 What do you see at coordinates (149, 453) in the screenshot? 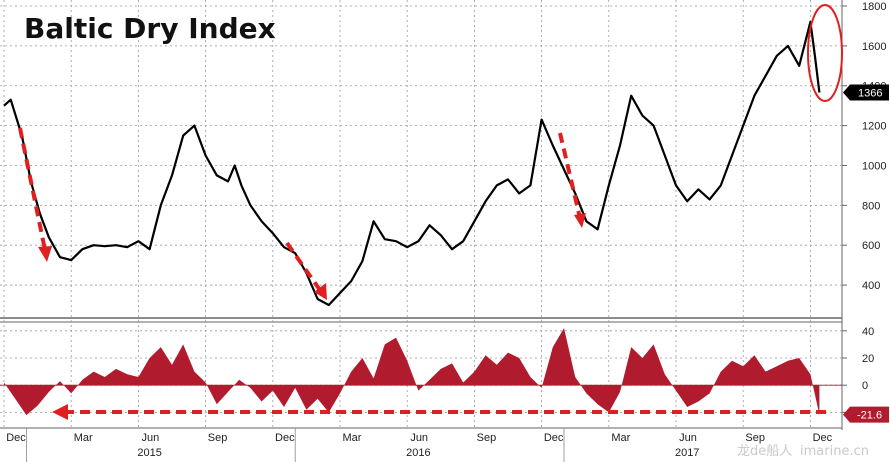
I see `x-tick-year: 2015` at bounding box center [149, 453].